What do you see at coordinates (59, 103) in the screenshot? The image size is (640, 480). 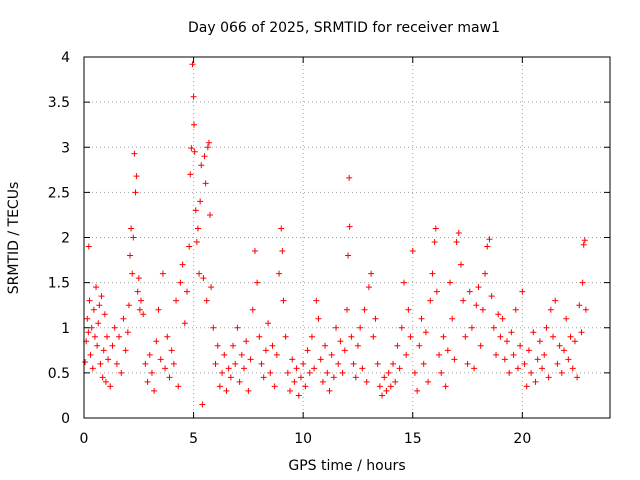 I see `y-tick-label: 3.5` at bounding box center [59, 103].